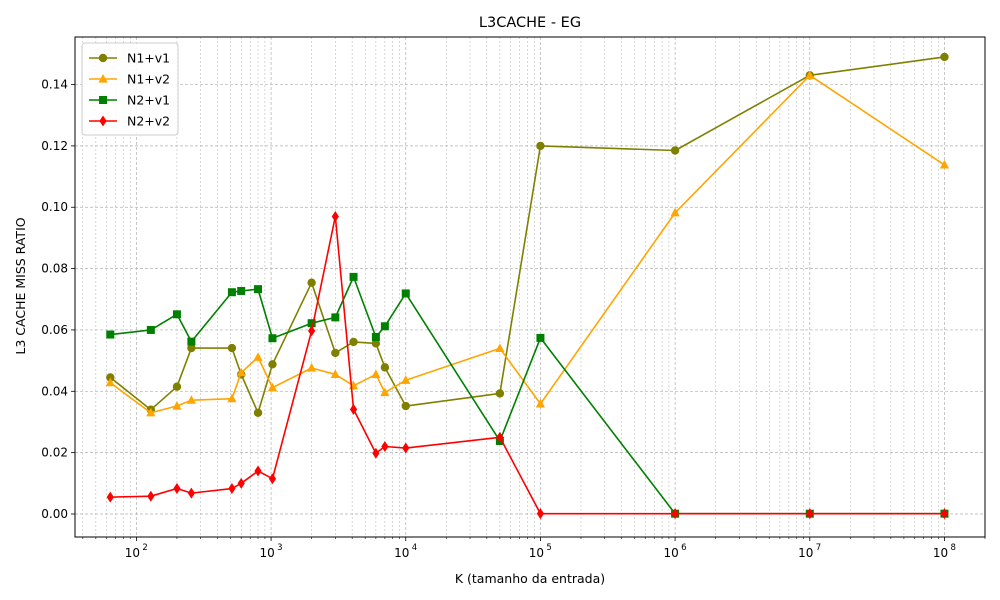 This screenshot has width=1000, height=600. What do you see at coordinates (952, 548) in the screenshot?
I see `x-tick-exponent: 8` at bounding box center [952, 548].